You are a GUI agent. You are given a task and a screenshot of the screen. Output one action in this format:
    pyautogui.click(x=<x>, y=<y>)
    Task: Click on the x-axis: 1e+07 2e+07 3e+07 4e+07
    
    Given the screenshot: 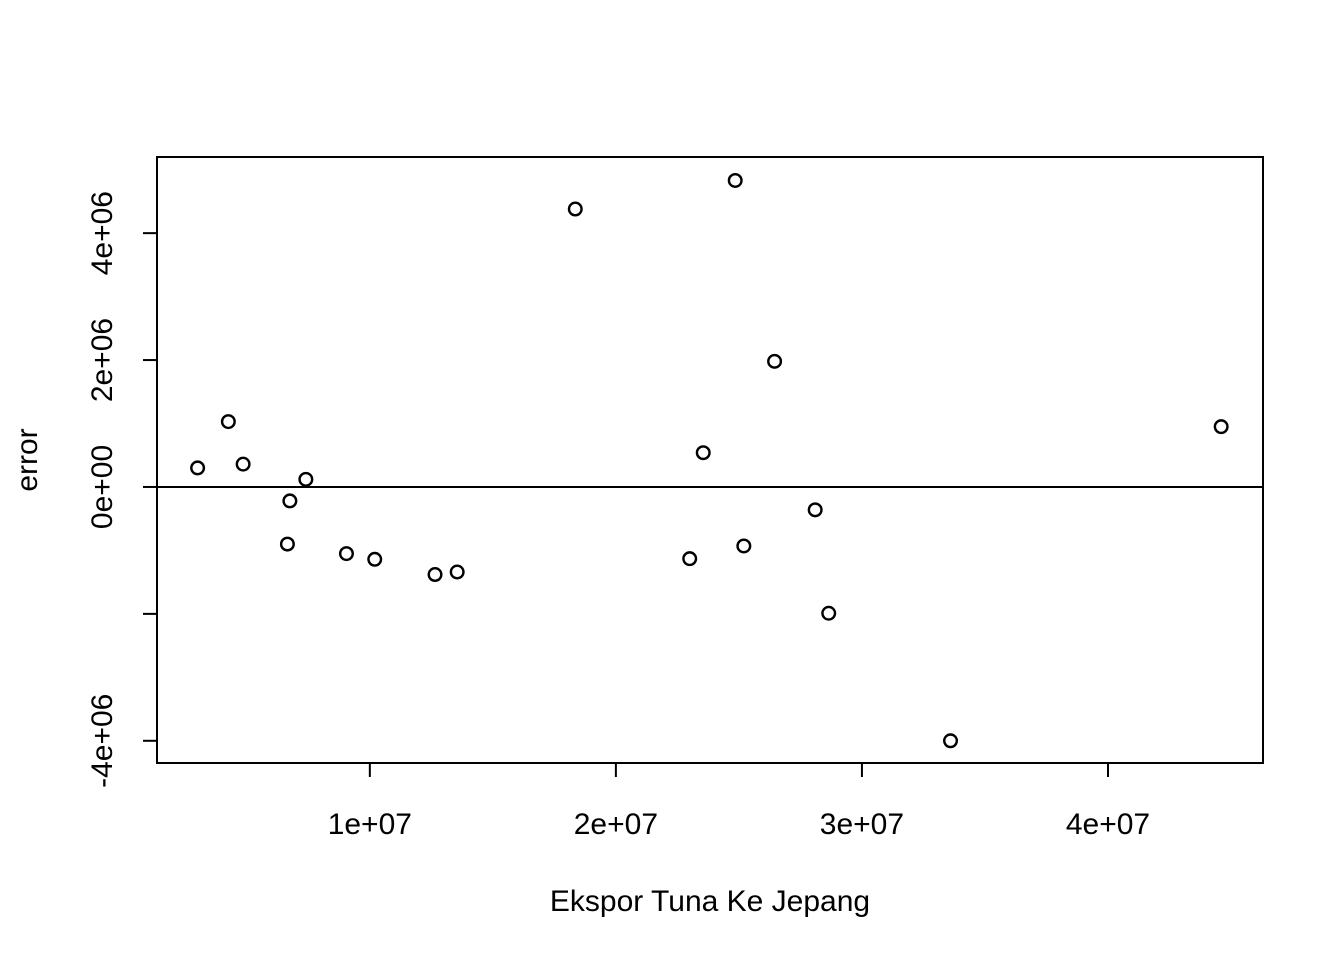 What is the action you would take?
    pyautogui.click(x=739, y=801)
    